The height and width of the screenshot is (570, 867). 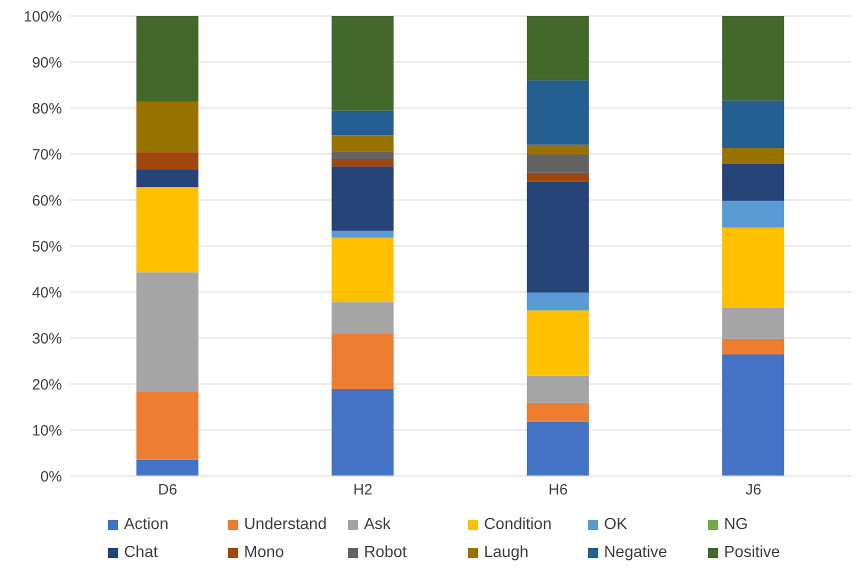 I want to click on x-tick-label: J6, so click(x=753, y=490).